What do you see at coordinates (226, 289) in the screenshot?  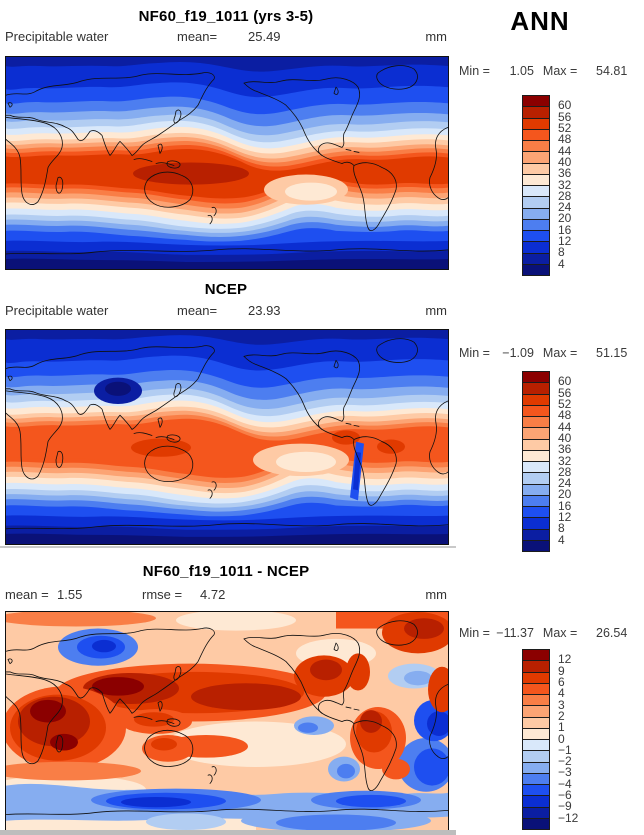 I see `panel2-title: NCEP` at bounding box center [226, 289].